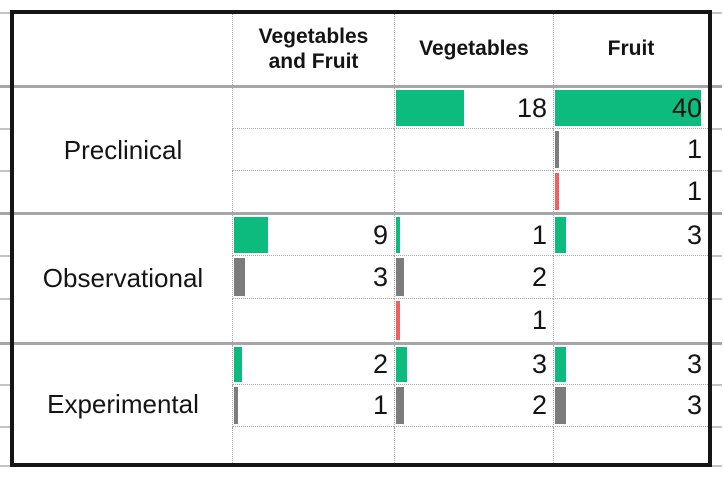 This screenshot has height=483, width=724. Describe the element at coordinates (313, 235) in the screenshot. I see `bar-cell: 9` at that location.